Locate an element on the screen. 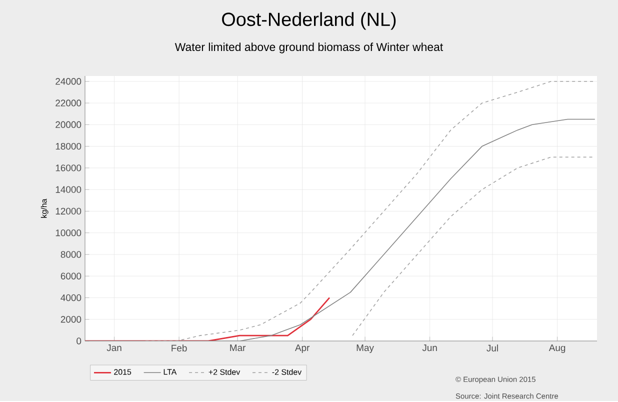  x-tick-label: Apr is located at coordinates (302, 348).